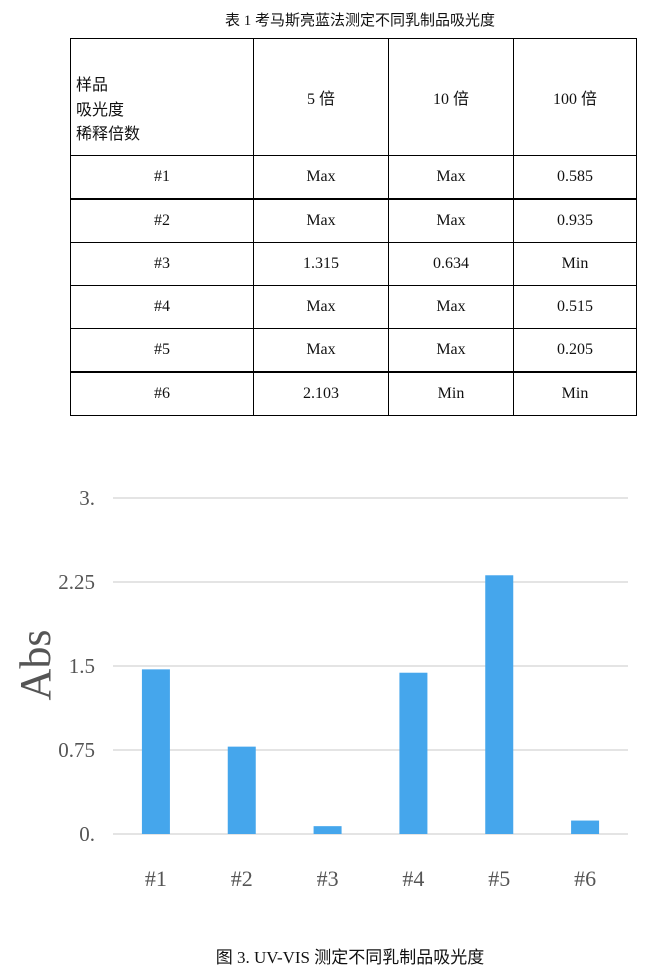 The image size is (666, 974). I want to click on corner-label-sample: 样品, so click(92, 85).